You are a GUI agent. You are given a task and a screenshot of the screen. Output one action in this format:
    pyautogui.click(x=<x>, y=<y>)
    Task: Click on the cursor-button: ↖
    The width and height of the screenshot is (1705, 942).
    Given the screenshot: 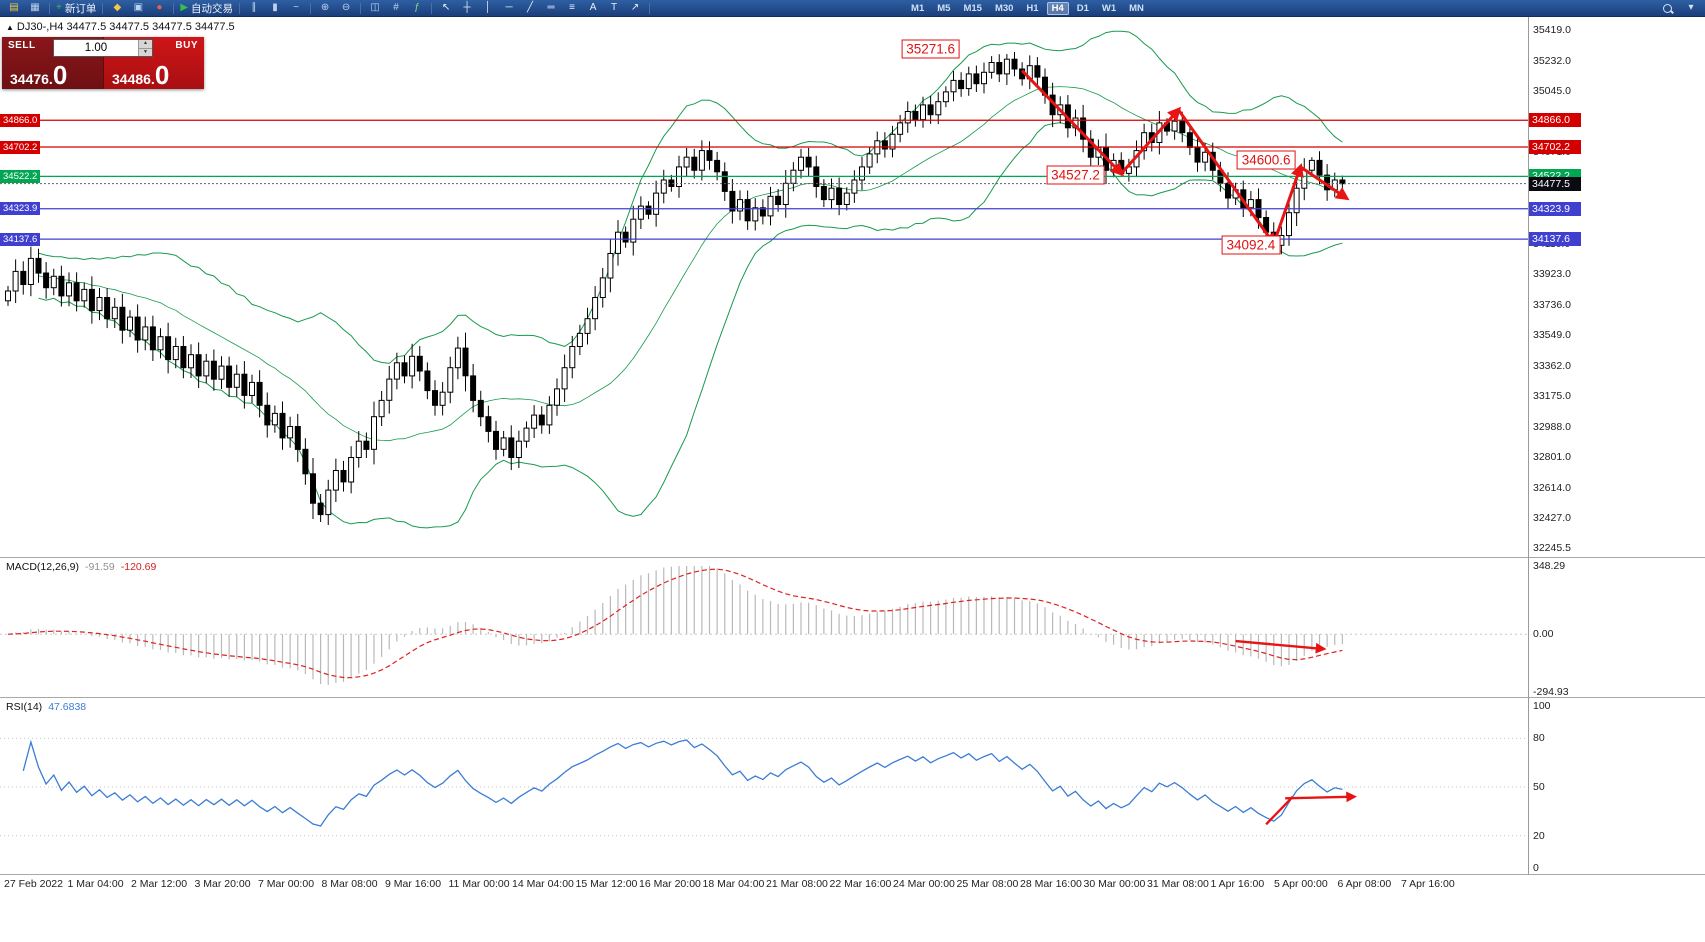 What is the action you would take?
    pyautogui.click(x=446, y=8)
    